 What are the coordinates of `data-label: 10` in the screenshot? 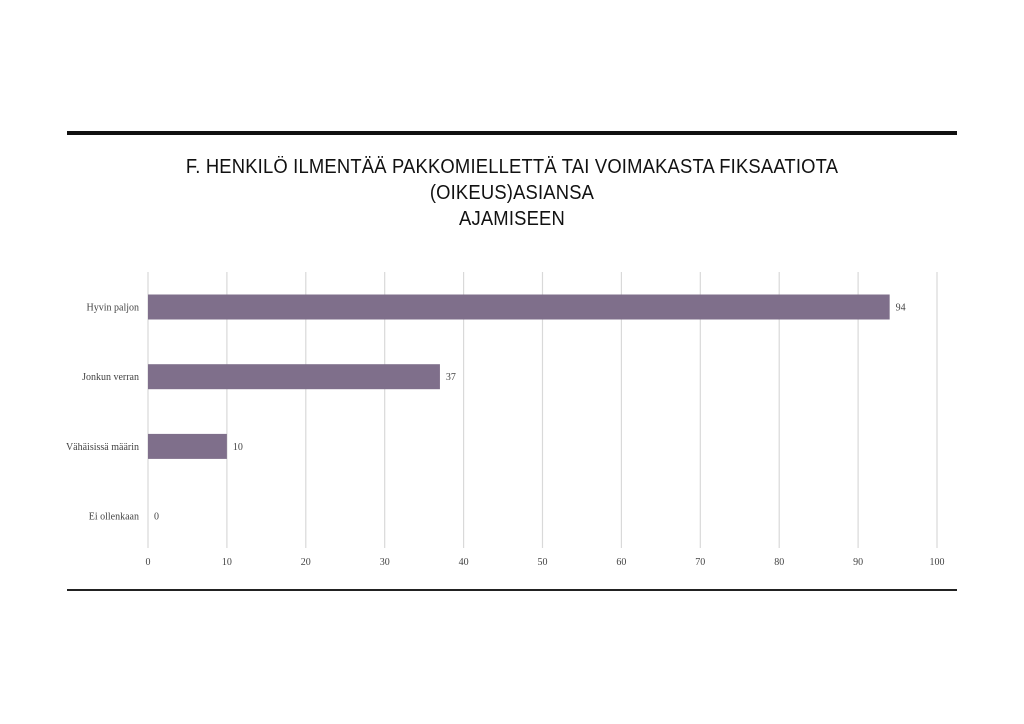 It's located at (238, 447).